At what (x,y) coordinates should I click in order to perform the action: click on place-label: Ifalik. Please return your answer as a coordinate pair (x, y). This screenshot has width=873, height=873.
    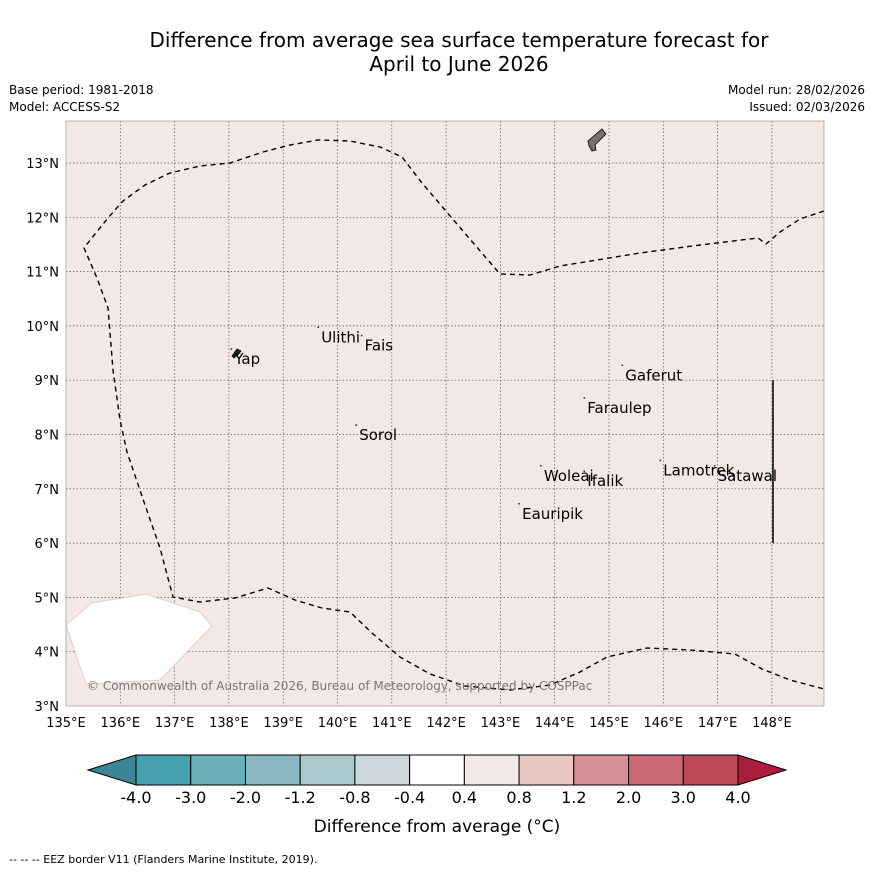
    Looking at the image, I should click on (605, 481).